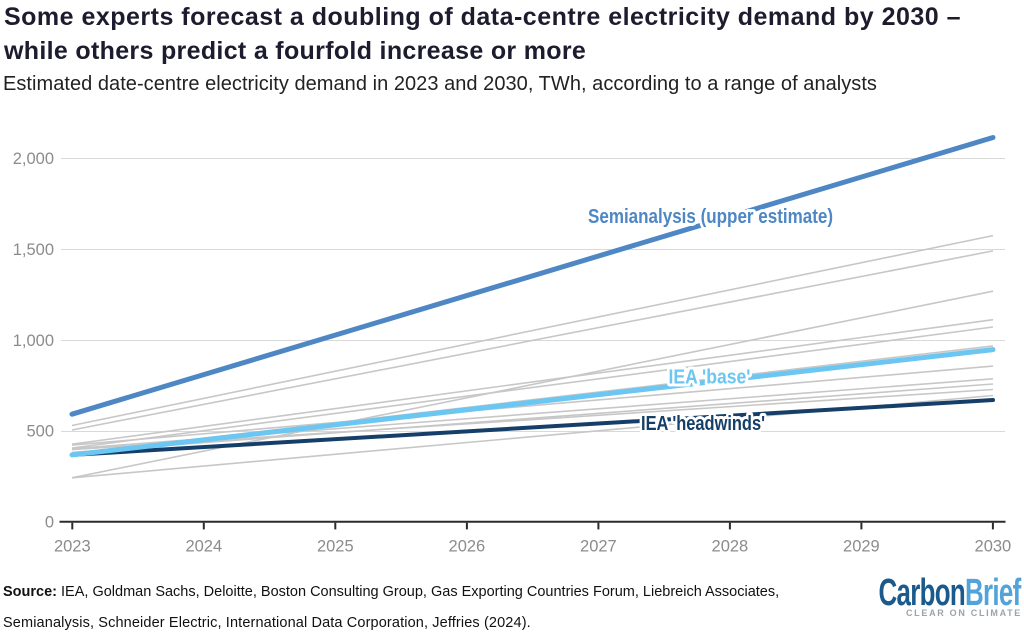 This screenshot has width=1024, height=642. I want to click on svg-text: 2024, so click(203, 547).